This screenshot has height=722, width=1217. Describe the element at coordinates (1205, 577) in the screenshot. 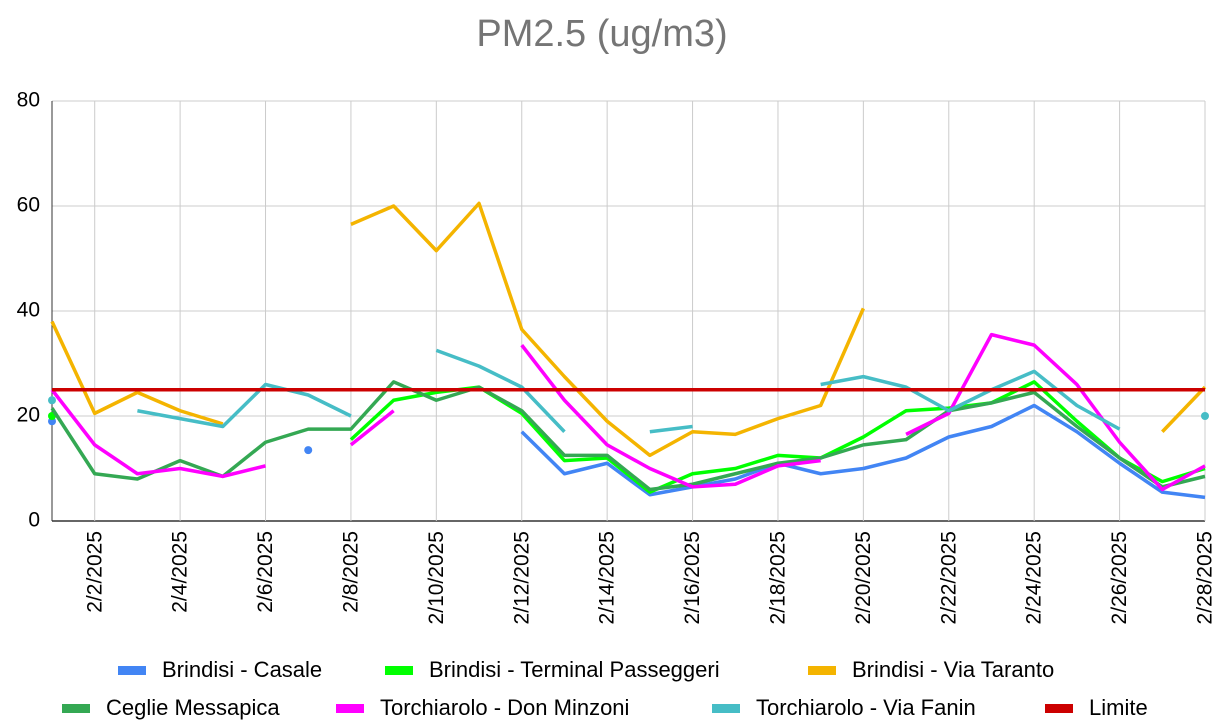

I see `x-tick-label: 2/28/2025` at that location.